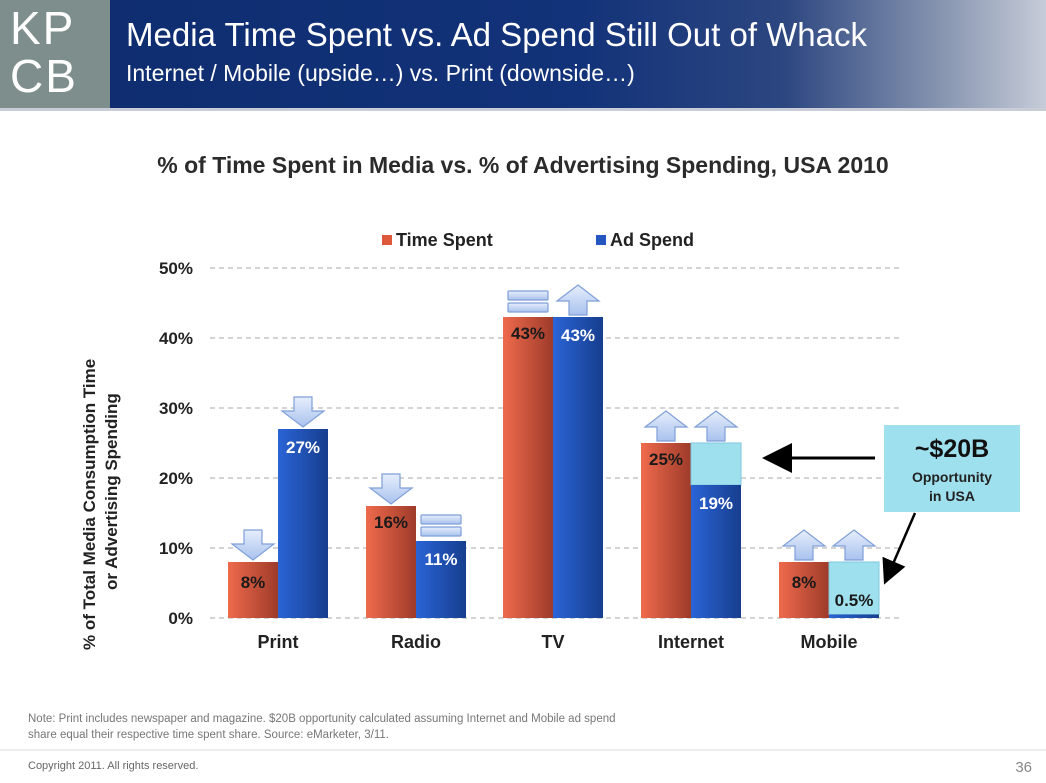 The height and width of the screenshot is (783, 1046). What do you see at coordinates (854, 600) in the screenshot?
I see `data-label-ad-spend: 0.5%` at bounding box center [854, 600].